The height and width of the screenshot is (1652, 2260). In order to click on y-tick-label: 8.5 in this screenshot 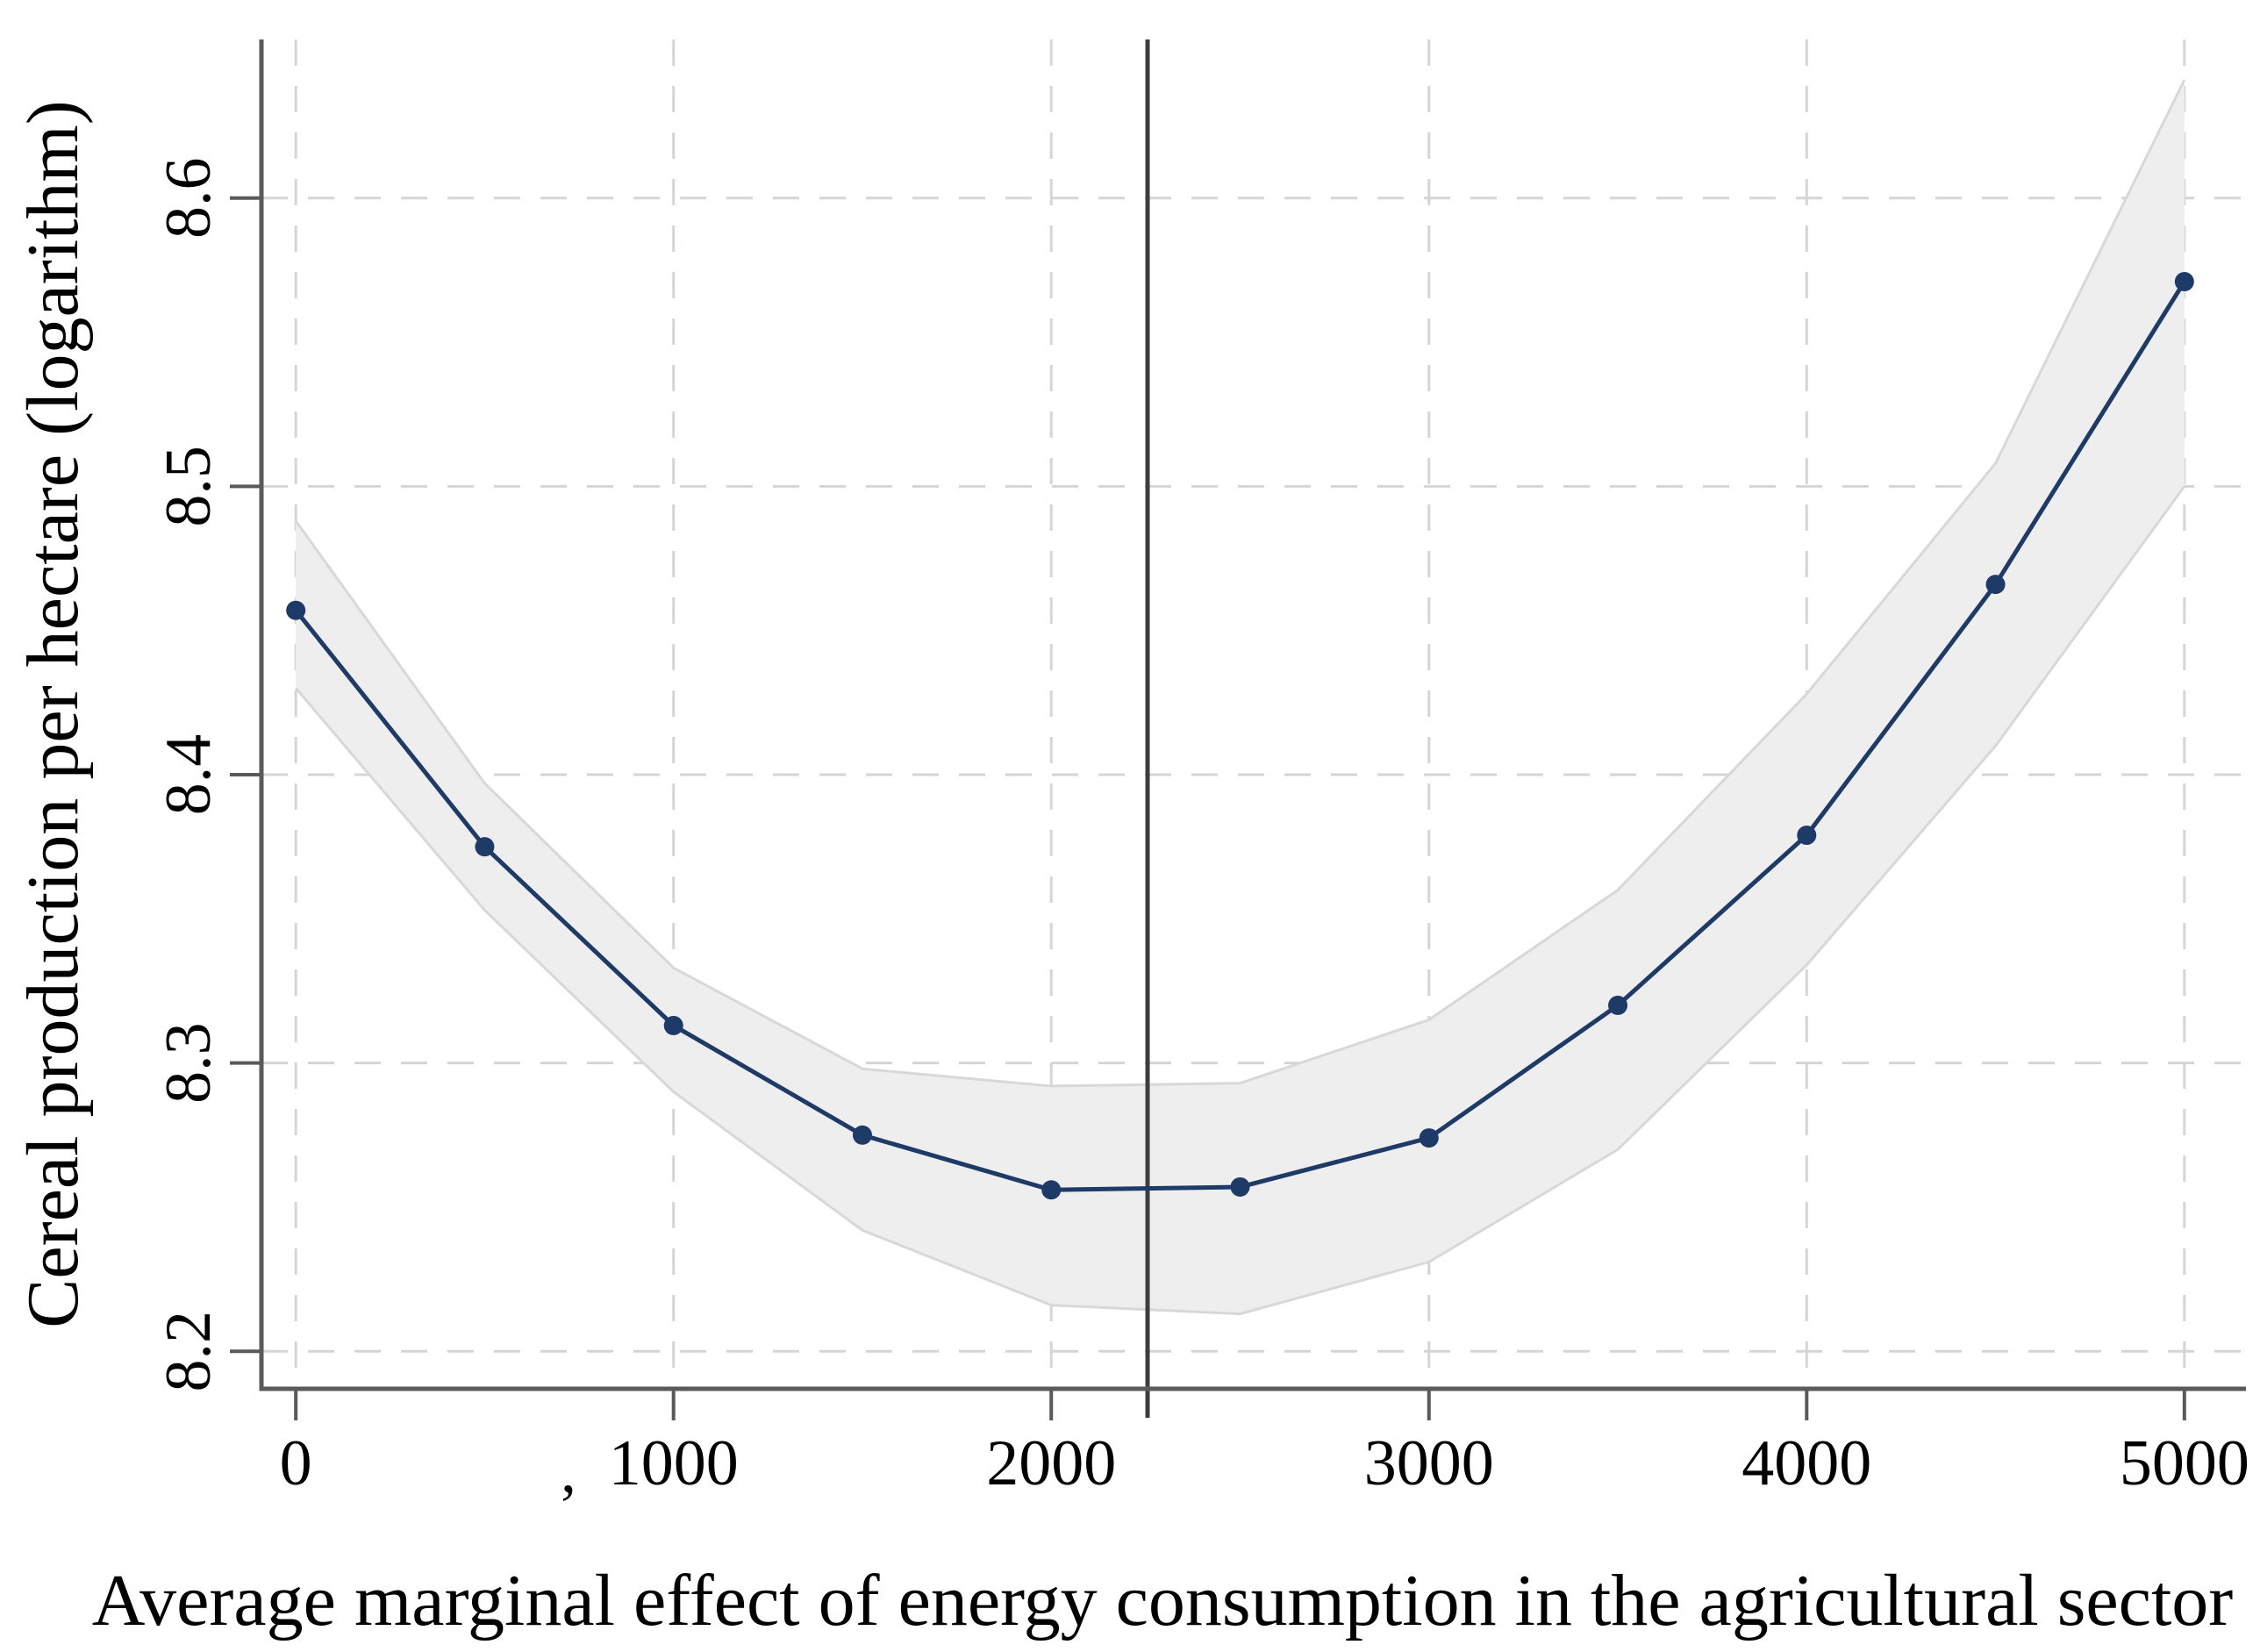, I will do `click(189, 487)`.